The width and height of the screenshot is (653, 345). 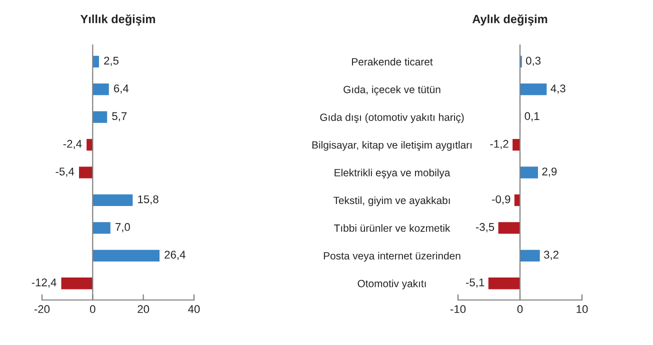 What do you see at coordinates (392, 118) in the screenshot?
I see `y-tick-label: Gıda dışı (otomotiv yakıtı hariç)` at bounding box center [392, 118].